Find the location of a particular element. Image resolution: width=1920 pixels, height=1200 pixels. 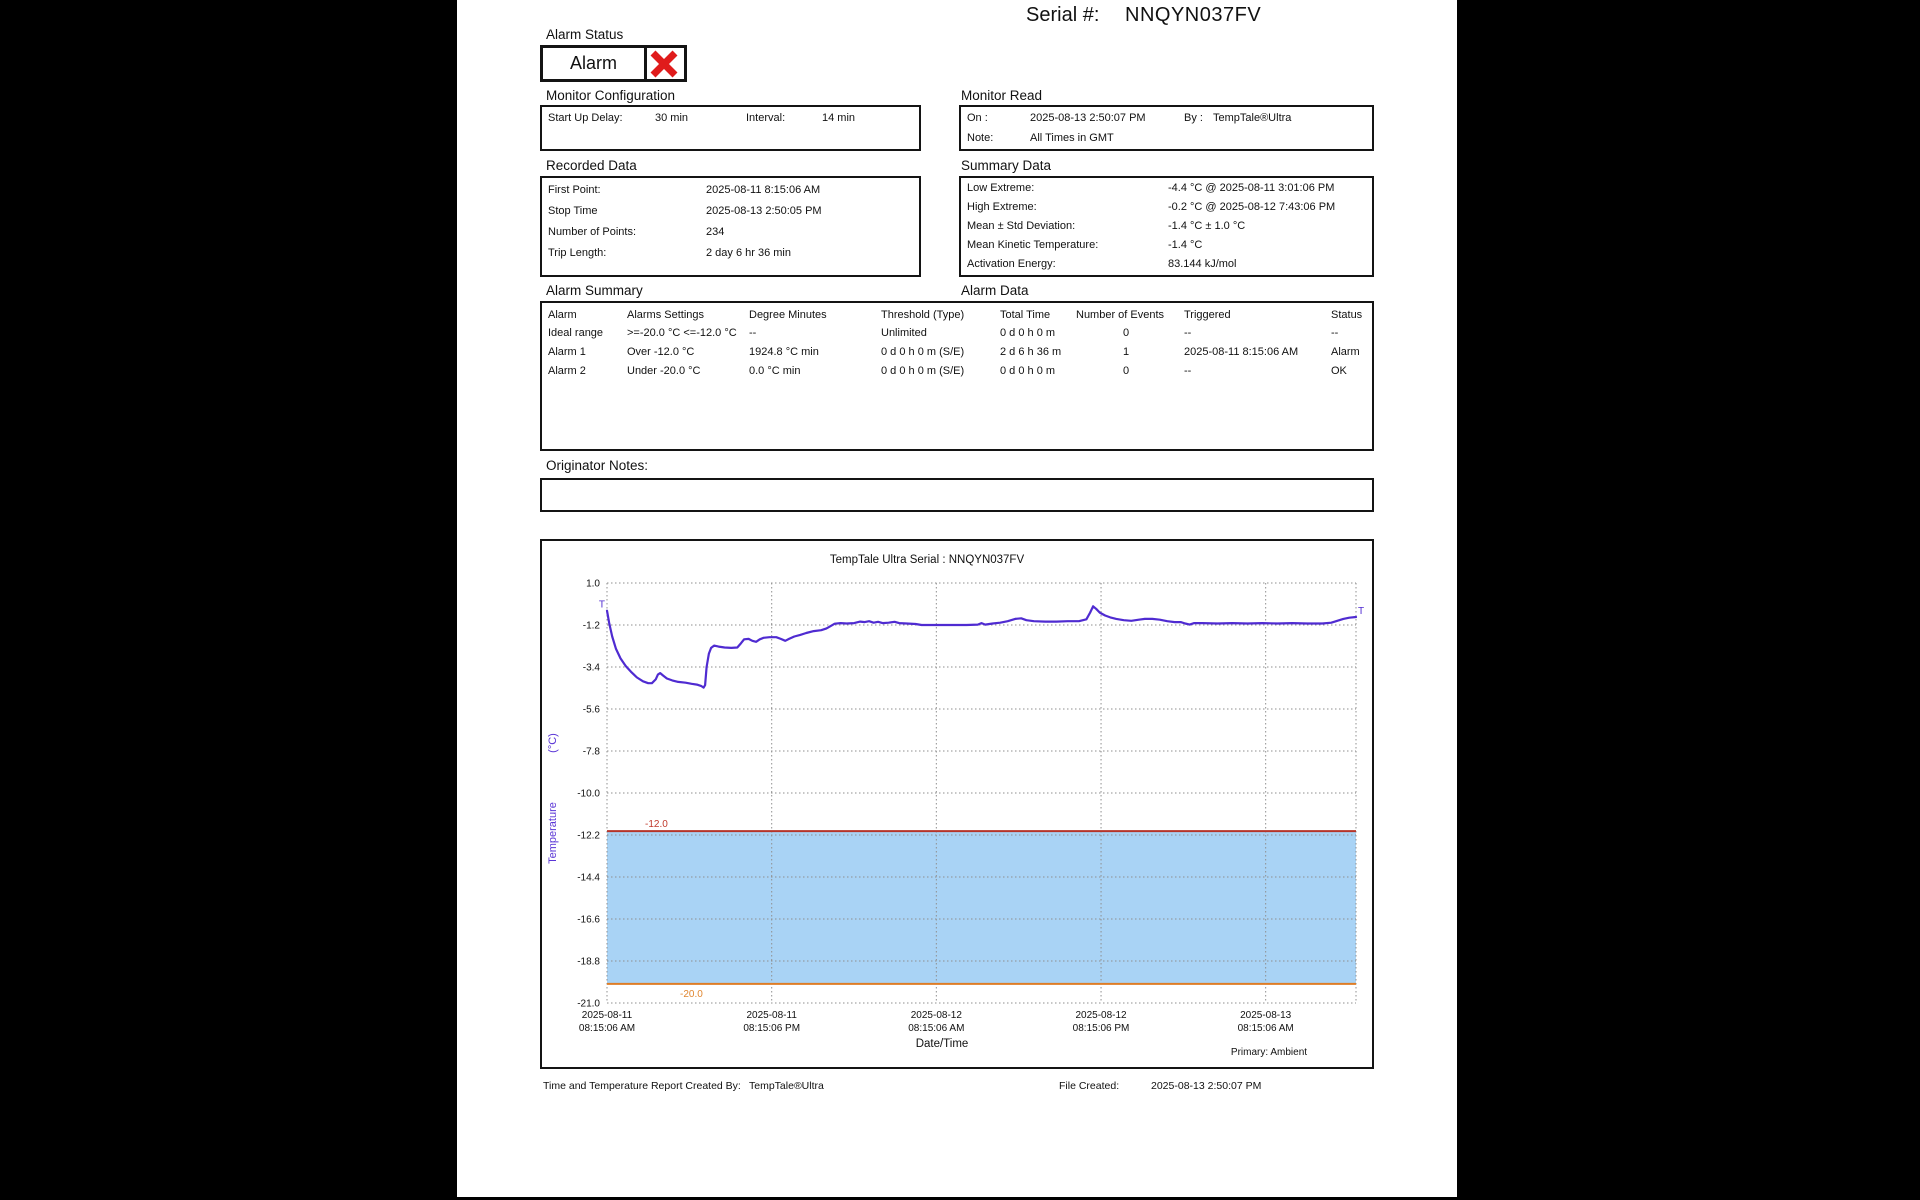

startup-delay-value: 30 min is located at coordinates (672, 118).